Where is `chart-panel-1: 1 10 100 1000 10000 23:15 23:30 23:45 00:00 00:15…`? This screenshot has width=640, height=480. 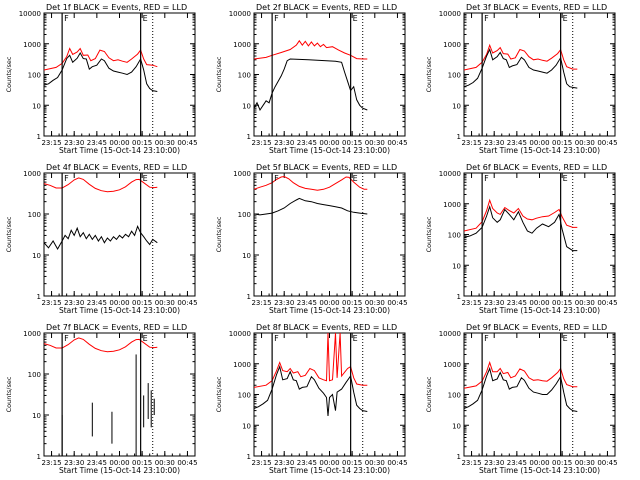
chart-panel-1: 1 10 100 1000 10000 23:15 23:30 23:45 00:00 00:15… is located at coordinates (101, 79).